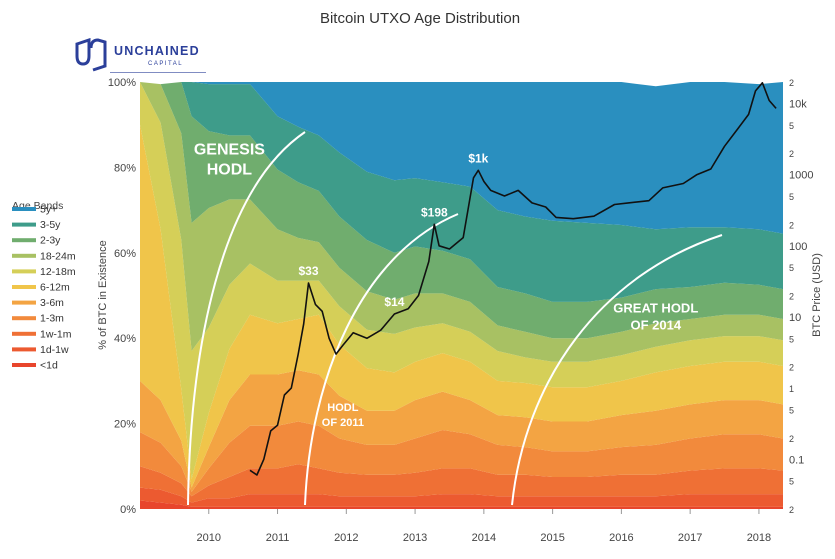 The image size is (835, 559). I want to click on x-tick-label: 2018, so click(759, 538).